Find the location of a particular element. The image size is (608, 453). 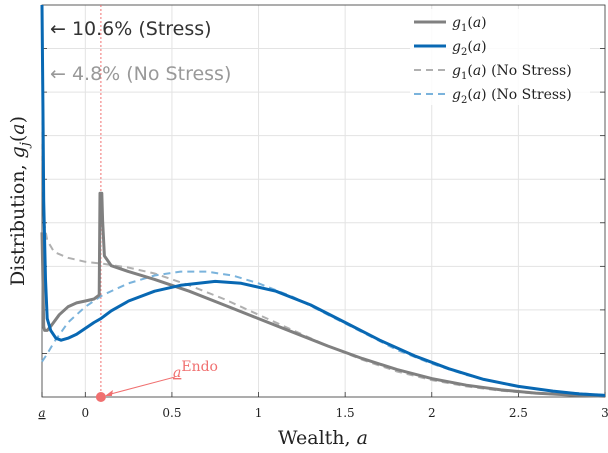

legend-label-1: g2(a) is located at coordinates (469, 48).